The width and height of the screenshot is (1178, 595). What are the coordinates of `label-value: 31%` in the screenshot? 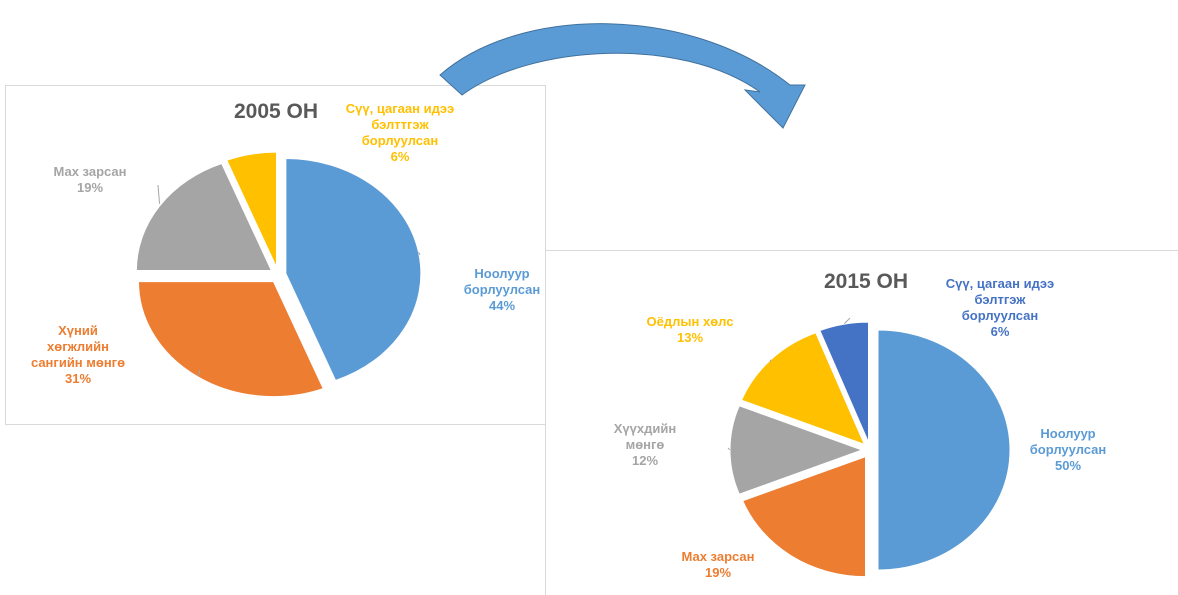 It's located at (78, 378).